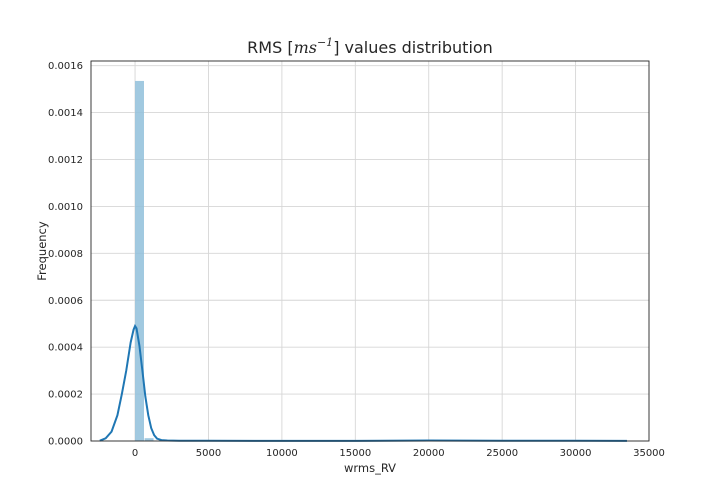 This screenshot has width=720, height=504. What do you see at coordinates (370, 46) in the screenshot?
I see `chart-title: RMS [ms−1] values distribution` at bounding box center [370, 46].